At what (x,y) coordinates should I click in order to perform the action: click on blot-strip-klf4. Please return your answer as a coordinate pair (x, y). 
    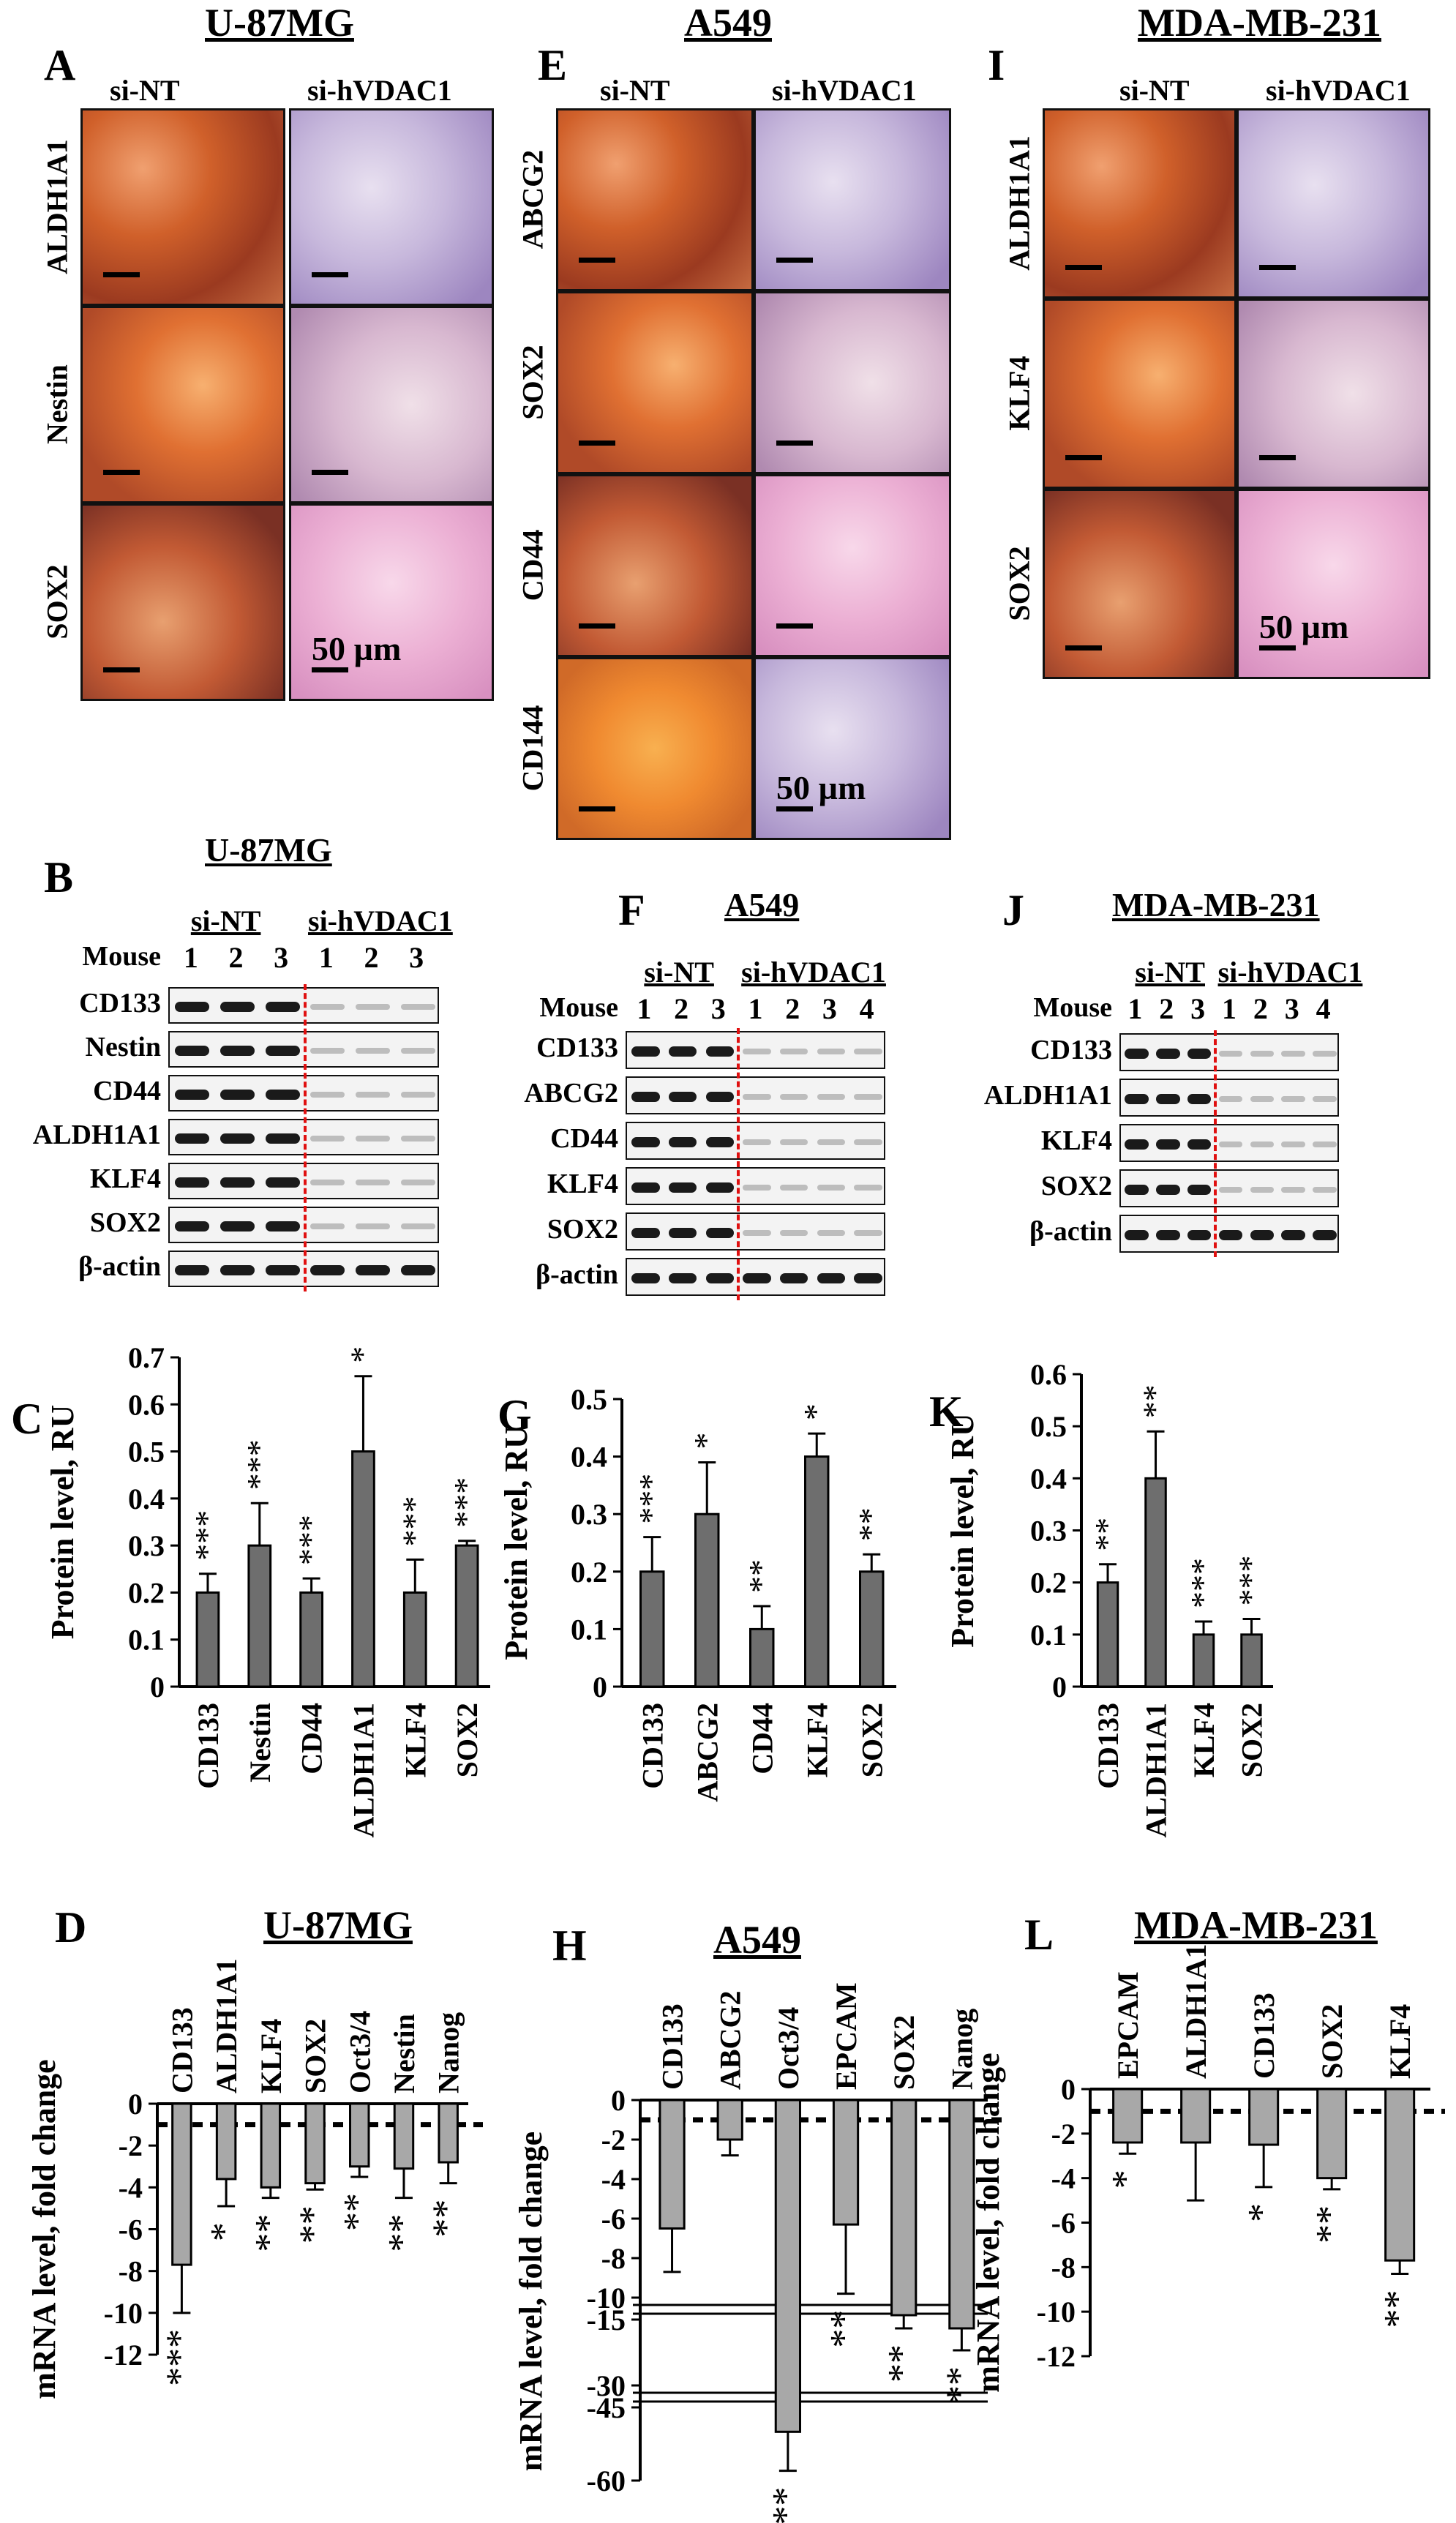
    Looking at the image, I should click on (1229, 1143).